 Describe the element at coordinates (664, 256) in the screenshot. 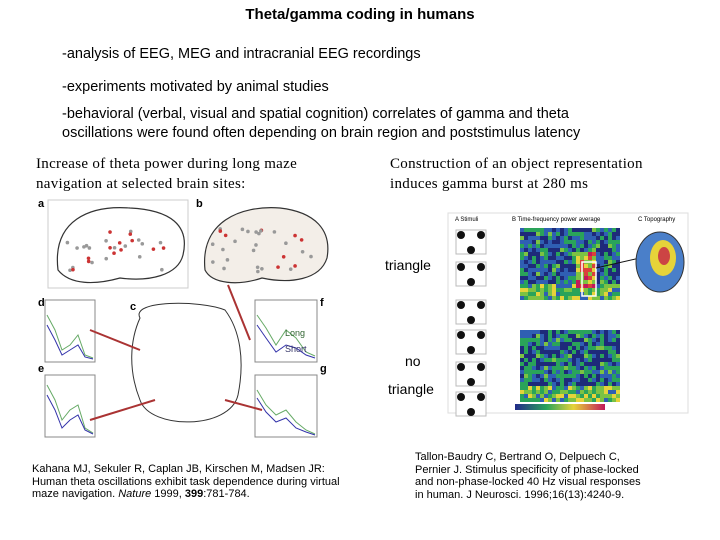

I see `topography-peak` at that location.